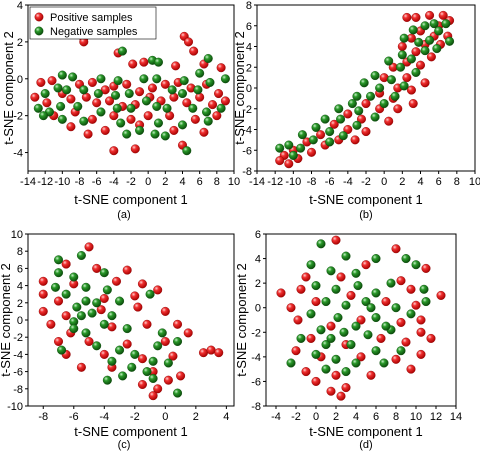 The width and height of the screenshot is (480, 451). What do you see at coordinates (365, 431) in the screenshot?
I see `x-axis-label-d: t-SNE component 1` at bounding box center [365, 431].